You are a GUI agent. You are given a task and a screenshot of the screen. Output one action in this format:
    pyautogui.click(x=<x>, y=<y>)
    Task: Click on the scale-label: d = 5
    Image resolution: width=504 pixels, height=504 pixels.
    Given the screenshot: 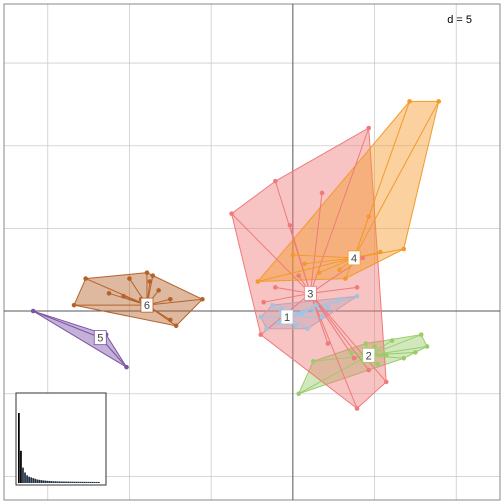 What is the action you would take?
    pyautogui.click(x=459, y=20)
    